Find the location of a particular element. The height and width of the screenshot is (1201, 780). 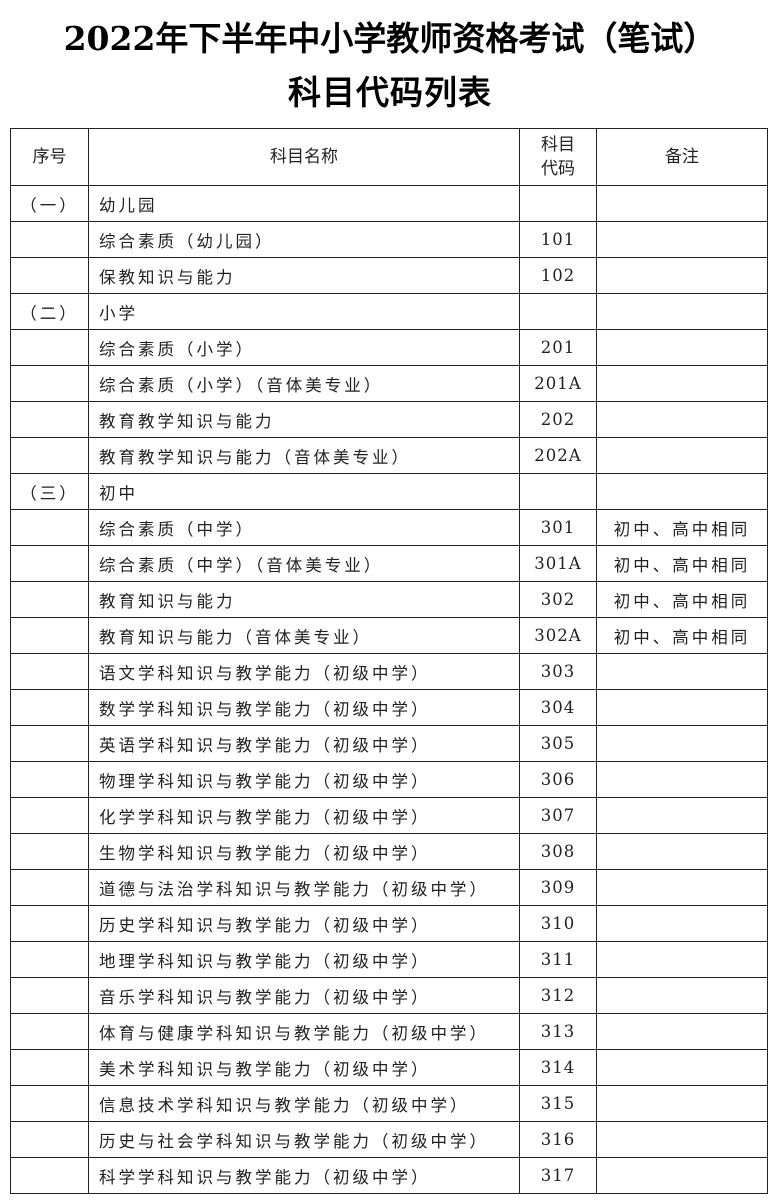

table-row: 综合素质（小学） 201 is located at coordinates (389, 347).